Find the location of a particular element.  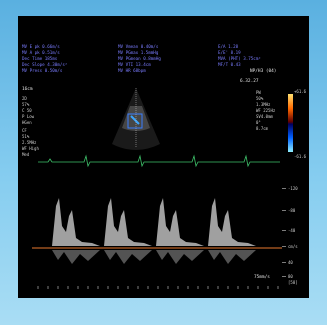

setting-5: CF is located at coordinates (24, 130).